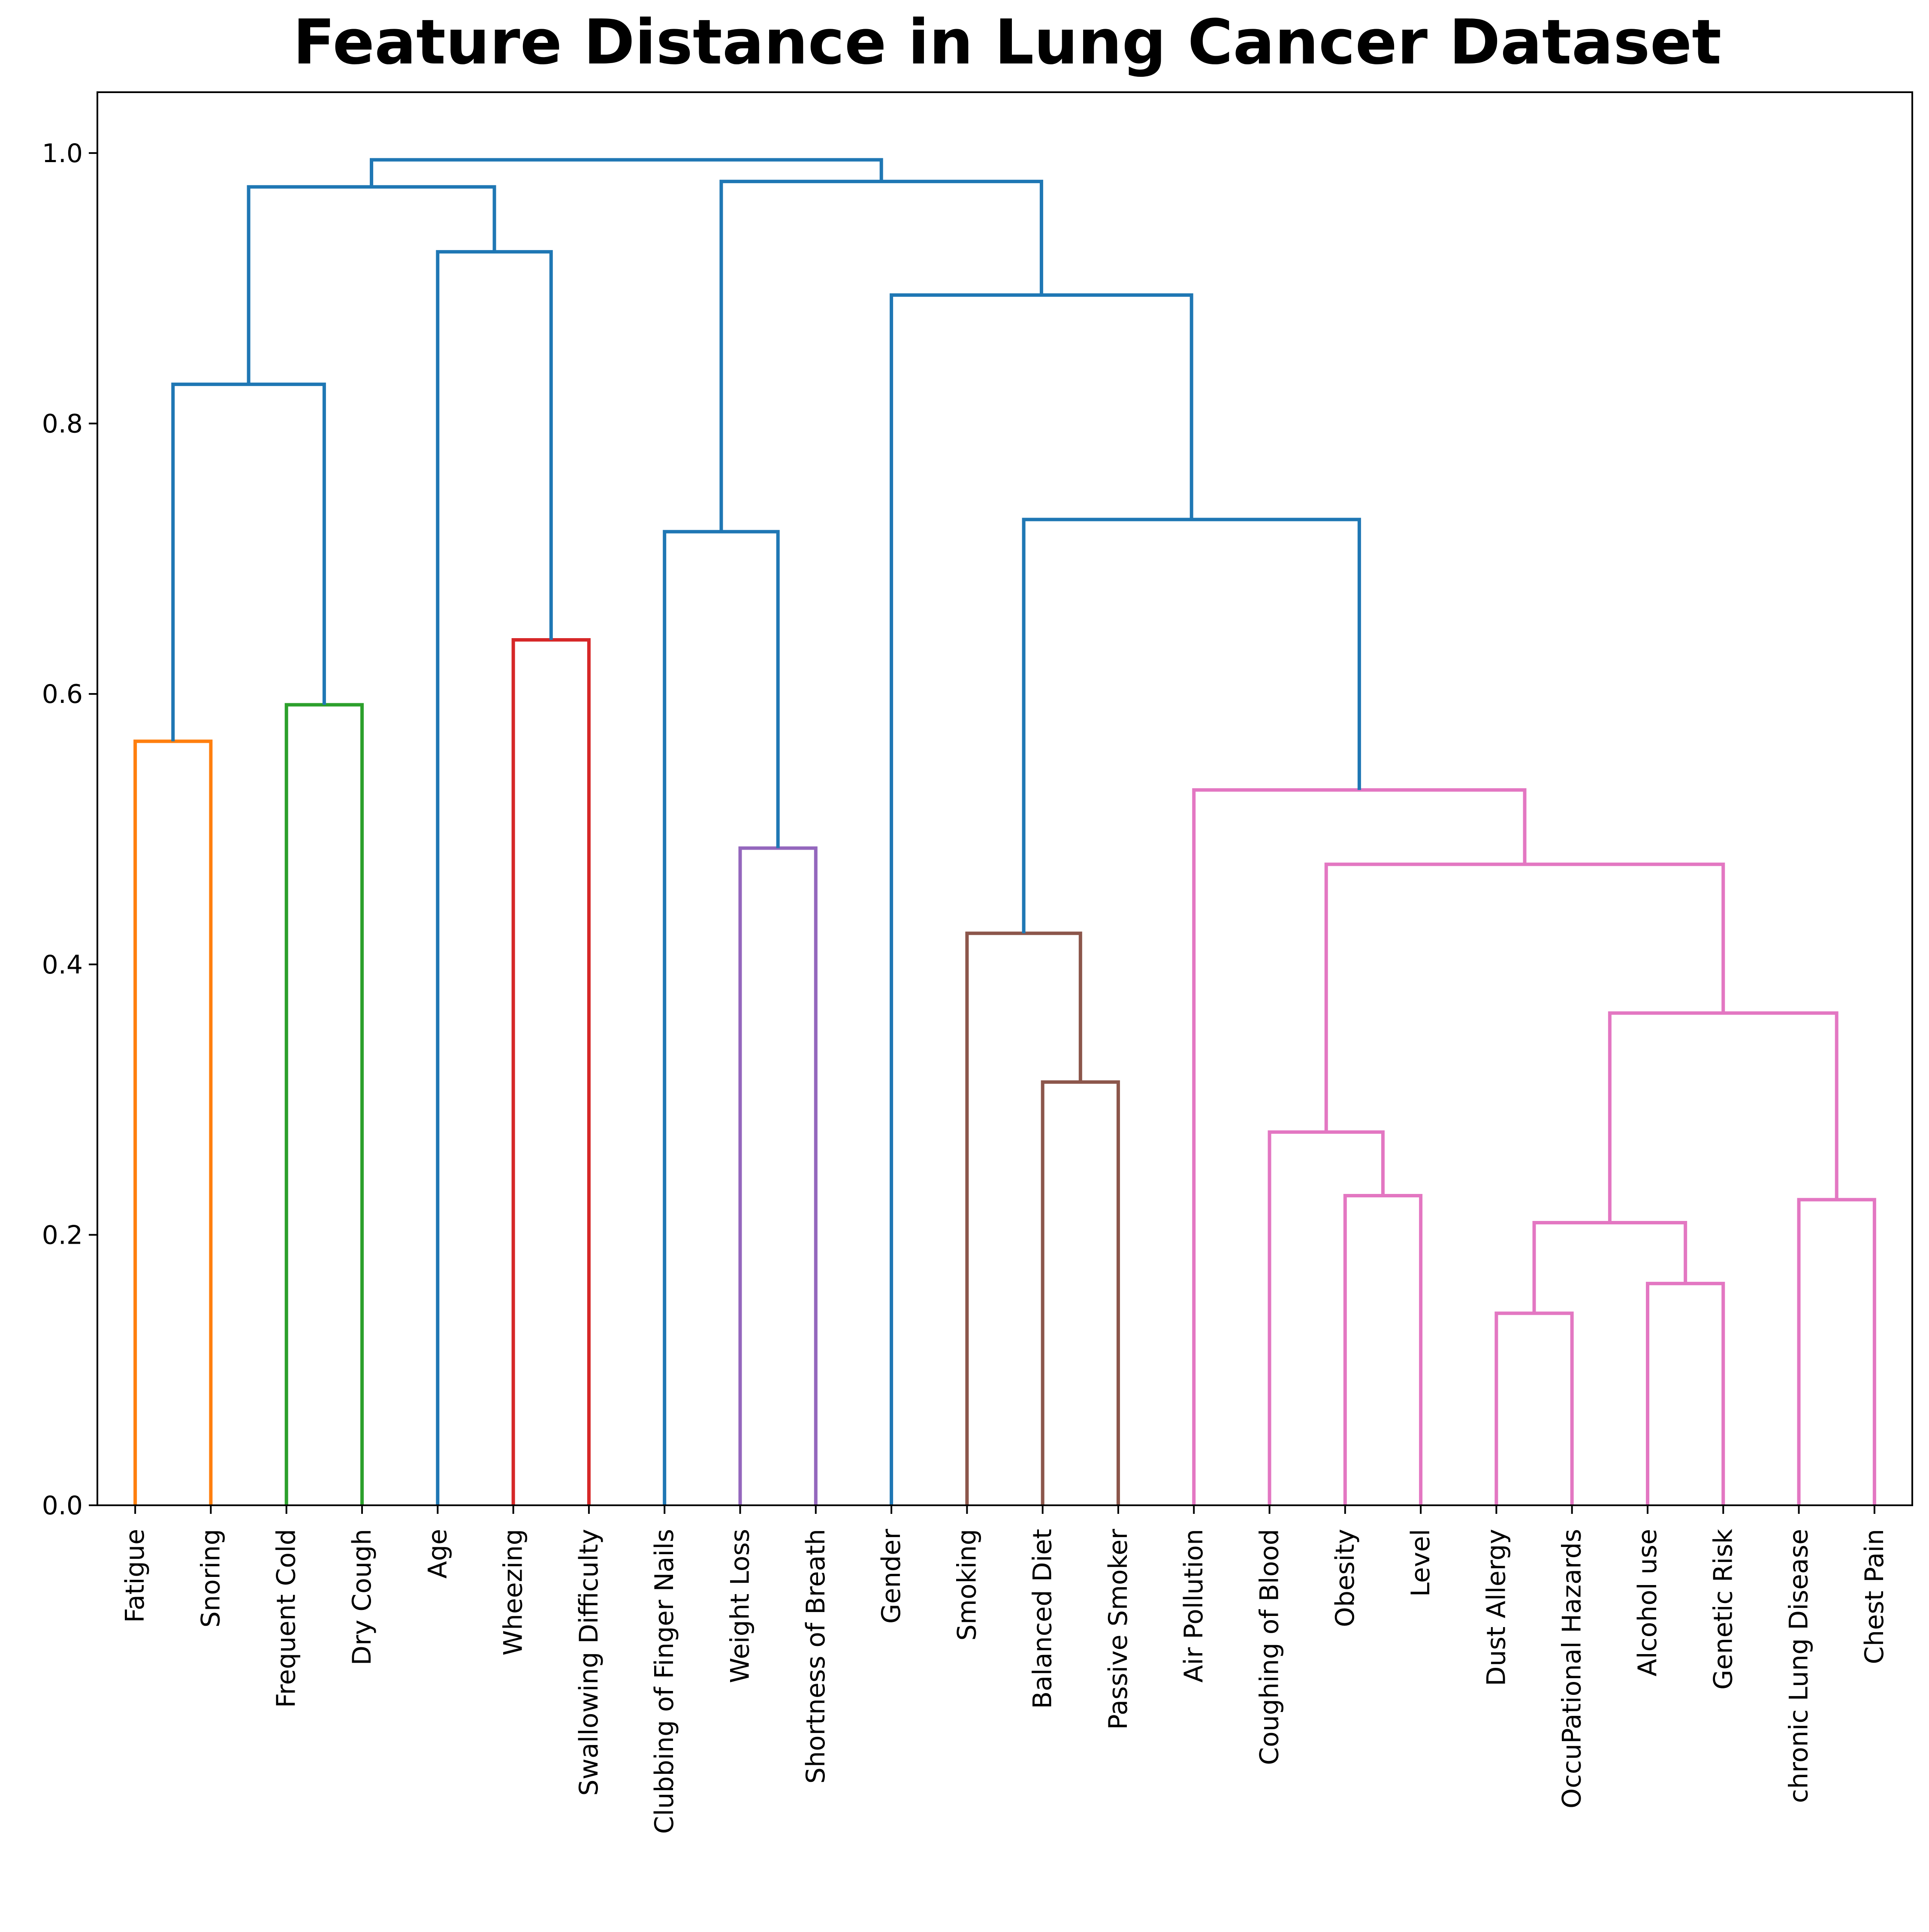 The height and width of the screenshot is (1932, 1929). What do you see at coordinates (816, 1657) in the screenshot?
I see `leaf-label: Shortness of Breath` at bounding box center [816, 1657].